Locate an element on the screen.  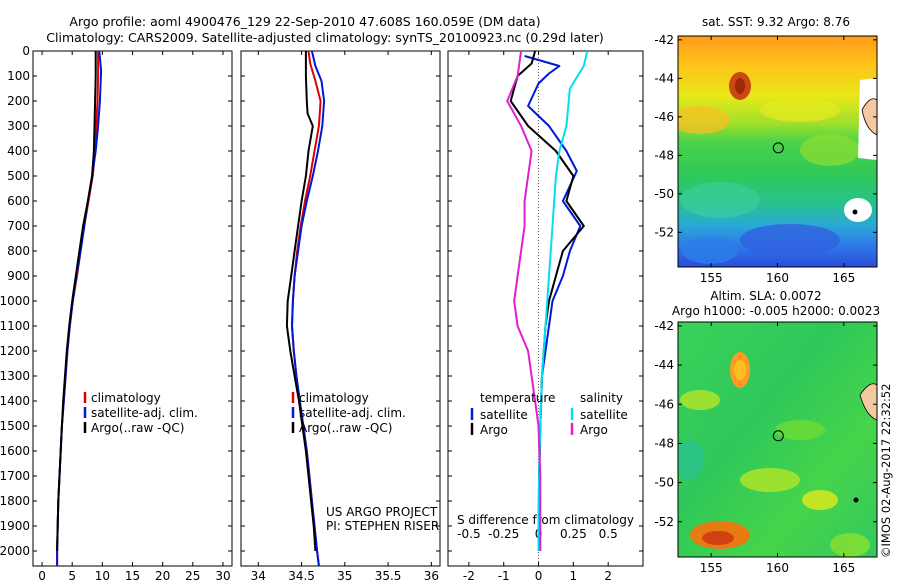
y-tick-label: 1300 is located at coordinates (15, 376).